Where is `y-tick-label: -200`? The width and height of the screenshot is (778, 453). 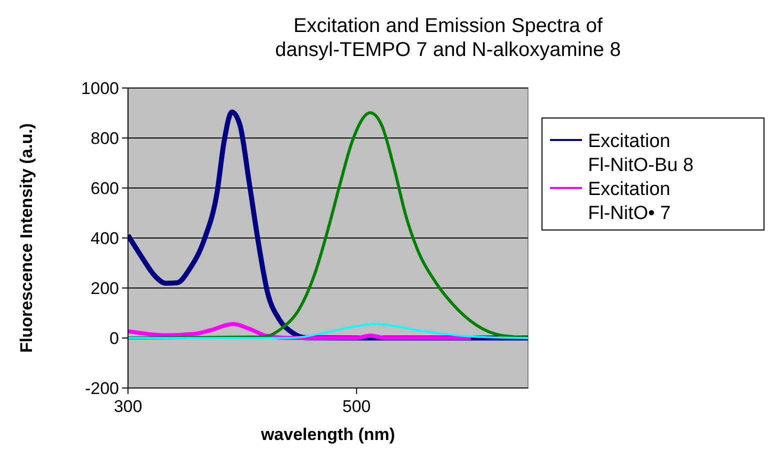 y-tick-label: -200 is located at coordinates (101, 388).